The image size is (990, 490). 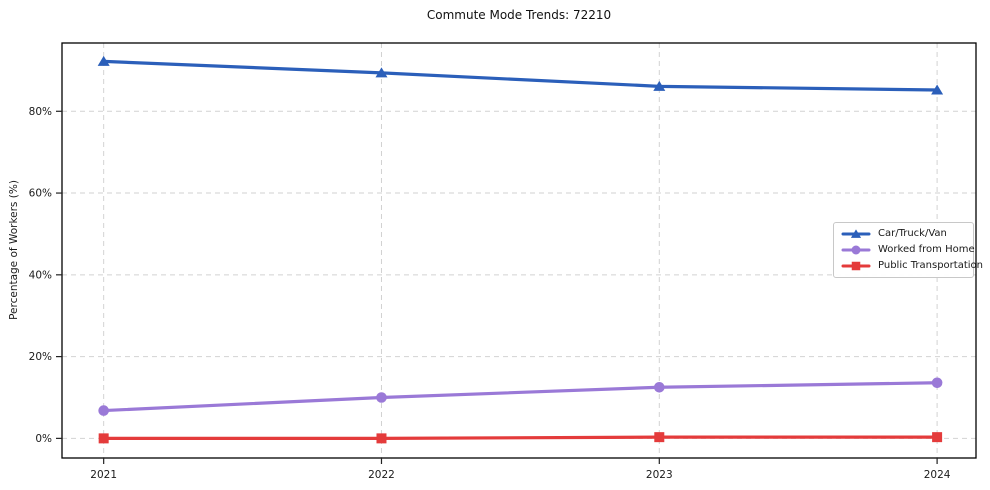 What do you see at coordinates (381, 475) in the screenshot?
I see `x-tick-label: 2022` at bounding box center [381, 475].